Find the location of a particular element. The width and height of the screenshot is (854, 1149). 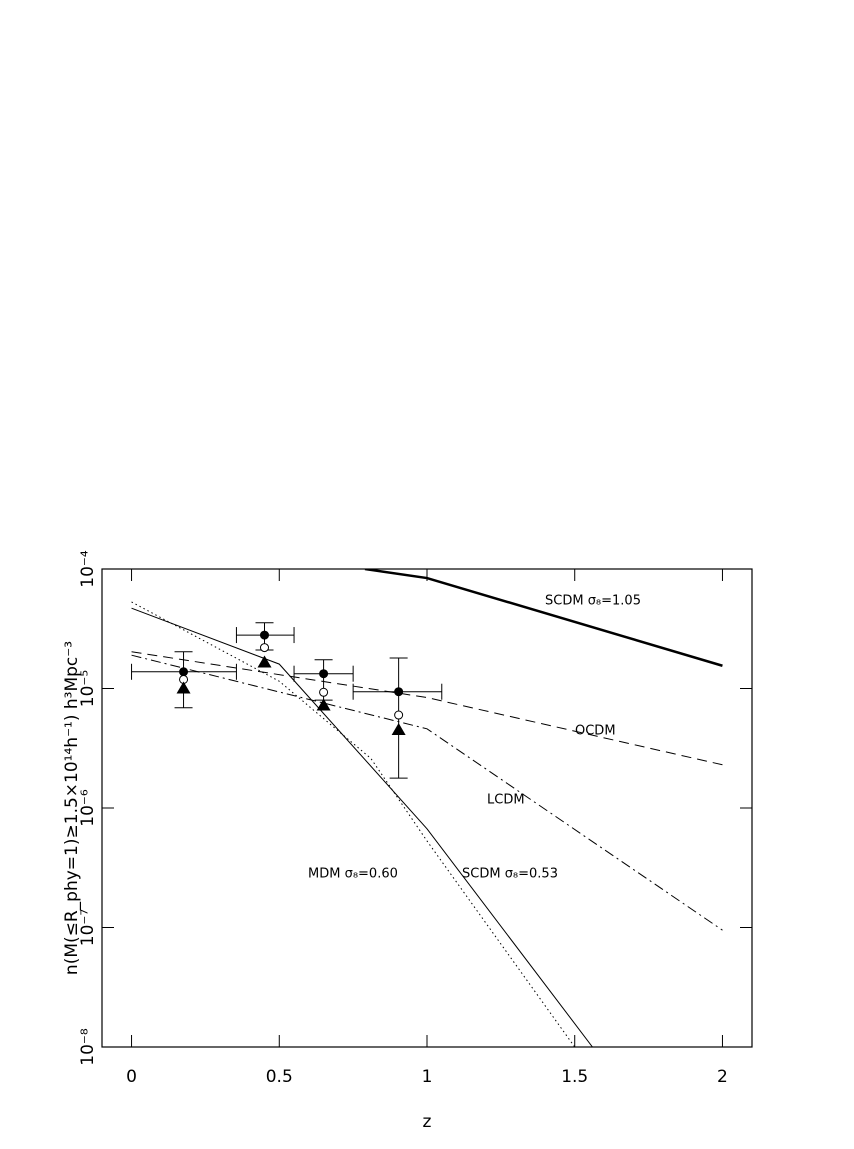

line-annotation: LCDM is located at coordinates (506, 800).